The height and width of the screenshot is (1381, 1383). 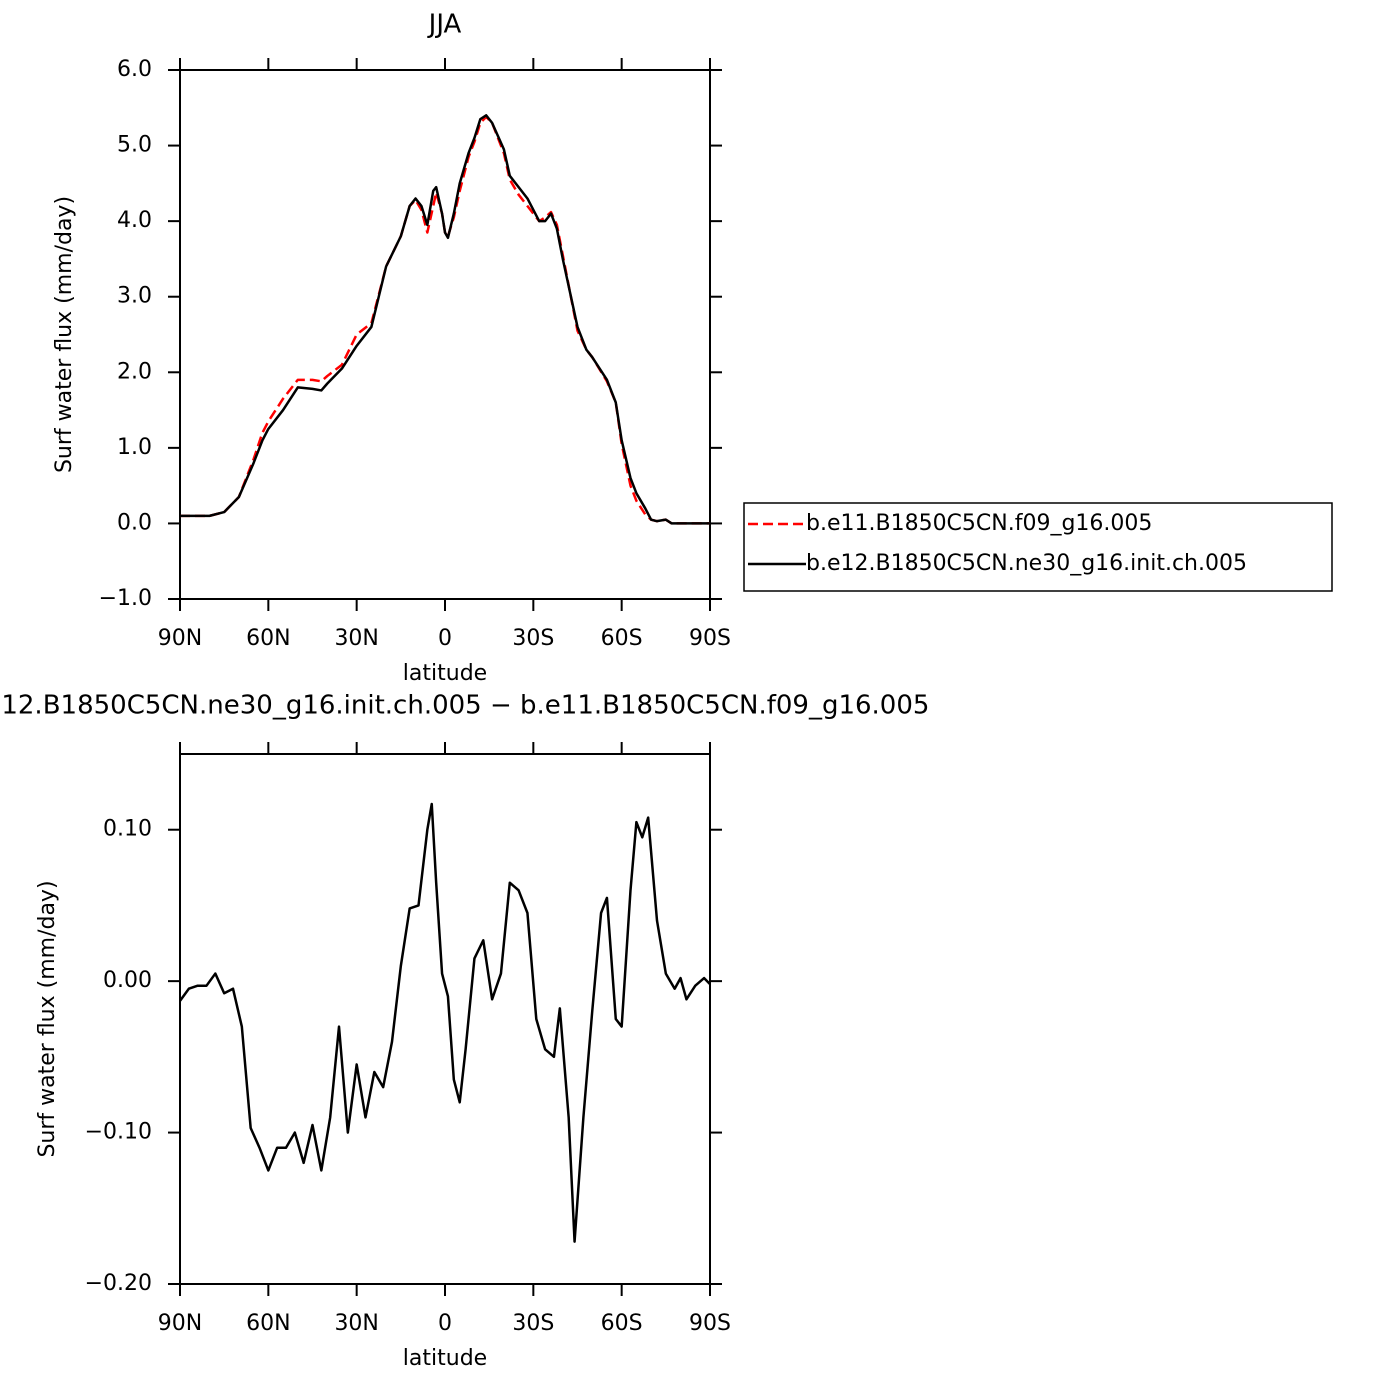 I want to click on chart-title: JJA, so click(x=444, y=25).